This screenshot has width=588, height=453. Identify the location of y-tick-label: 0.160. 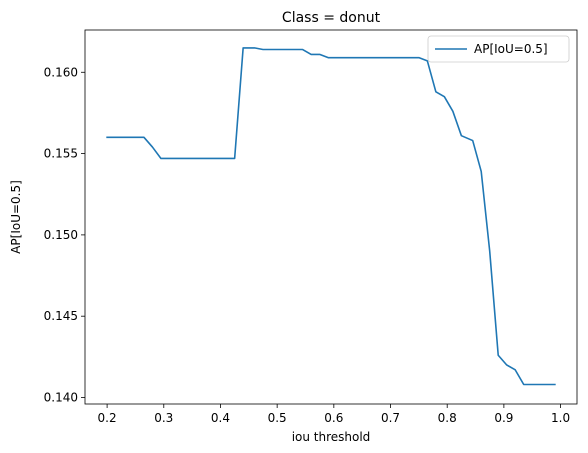
(61, 72).